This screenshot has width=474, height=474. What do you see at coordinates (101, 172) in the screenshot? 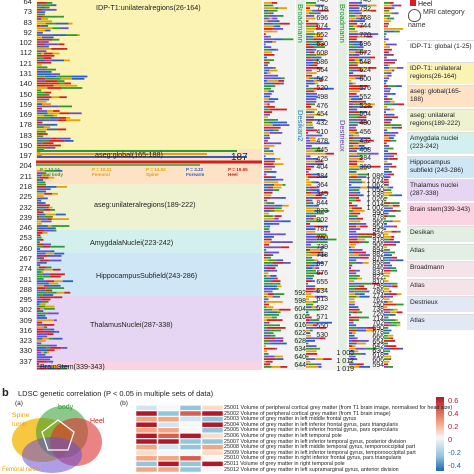
I see `pvalue-femoral: P = 10.11 Femoral` at bounding box center [101, 172].